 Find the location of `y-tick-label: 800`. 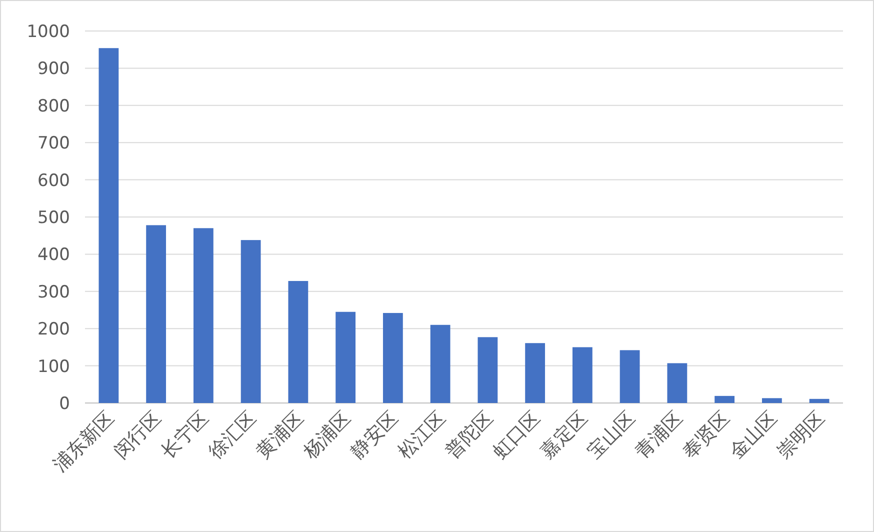

y-tick-label: 800 is located at coordinates (54, 106).